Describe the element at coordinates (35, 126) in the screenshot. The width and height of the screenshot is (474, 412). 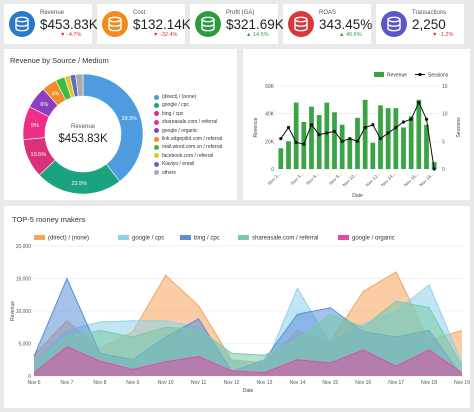
I see `donut-slice-label: 9%` at that location.